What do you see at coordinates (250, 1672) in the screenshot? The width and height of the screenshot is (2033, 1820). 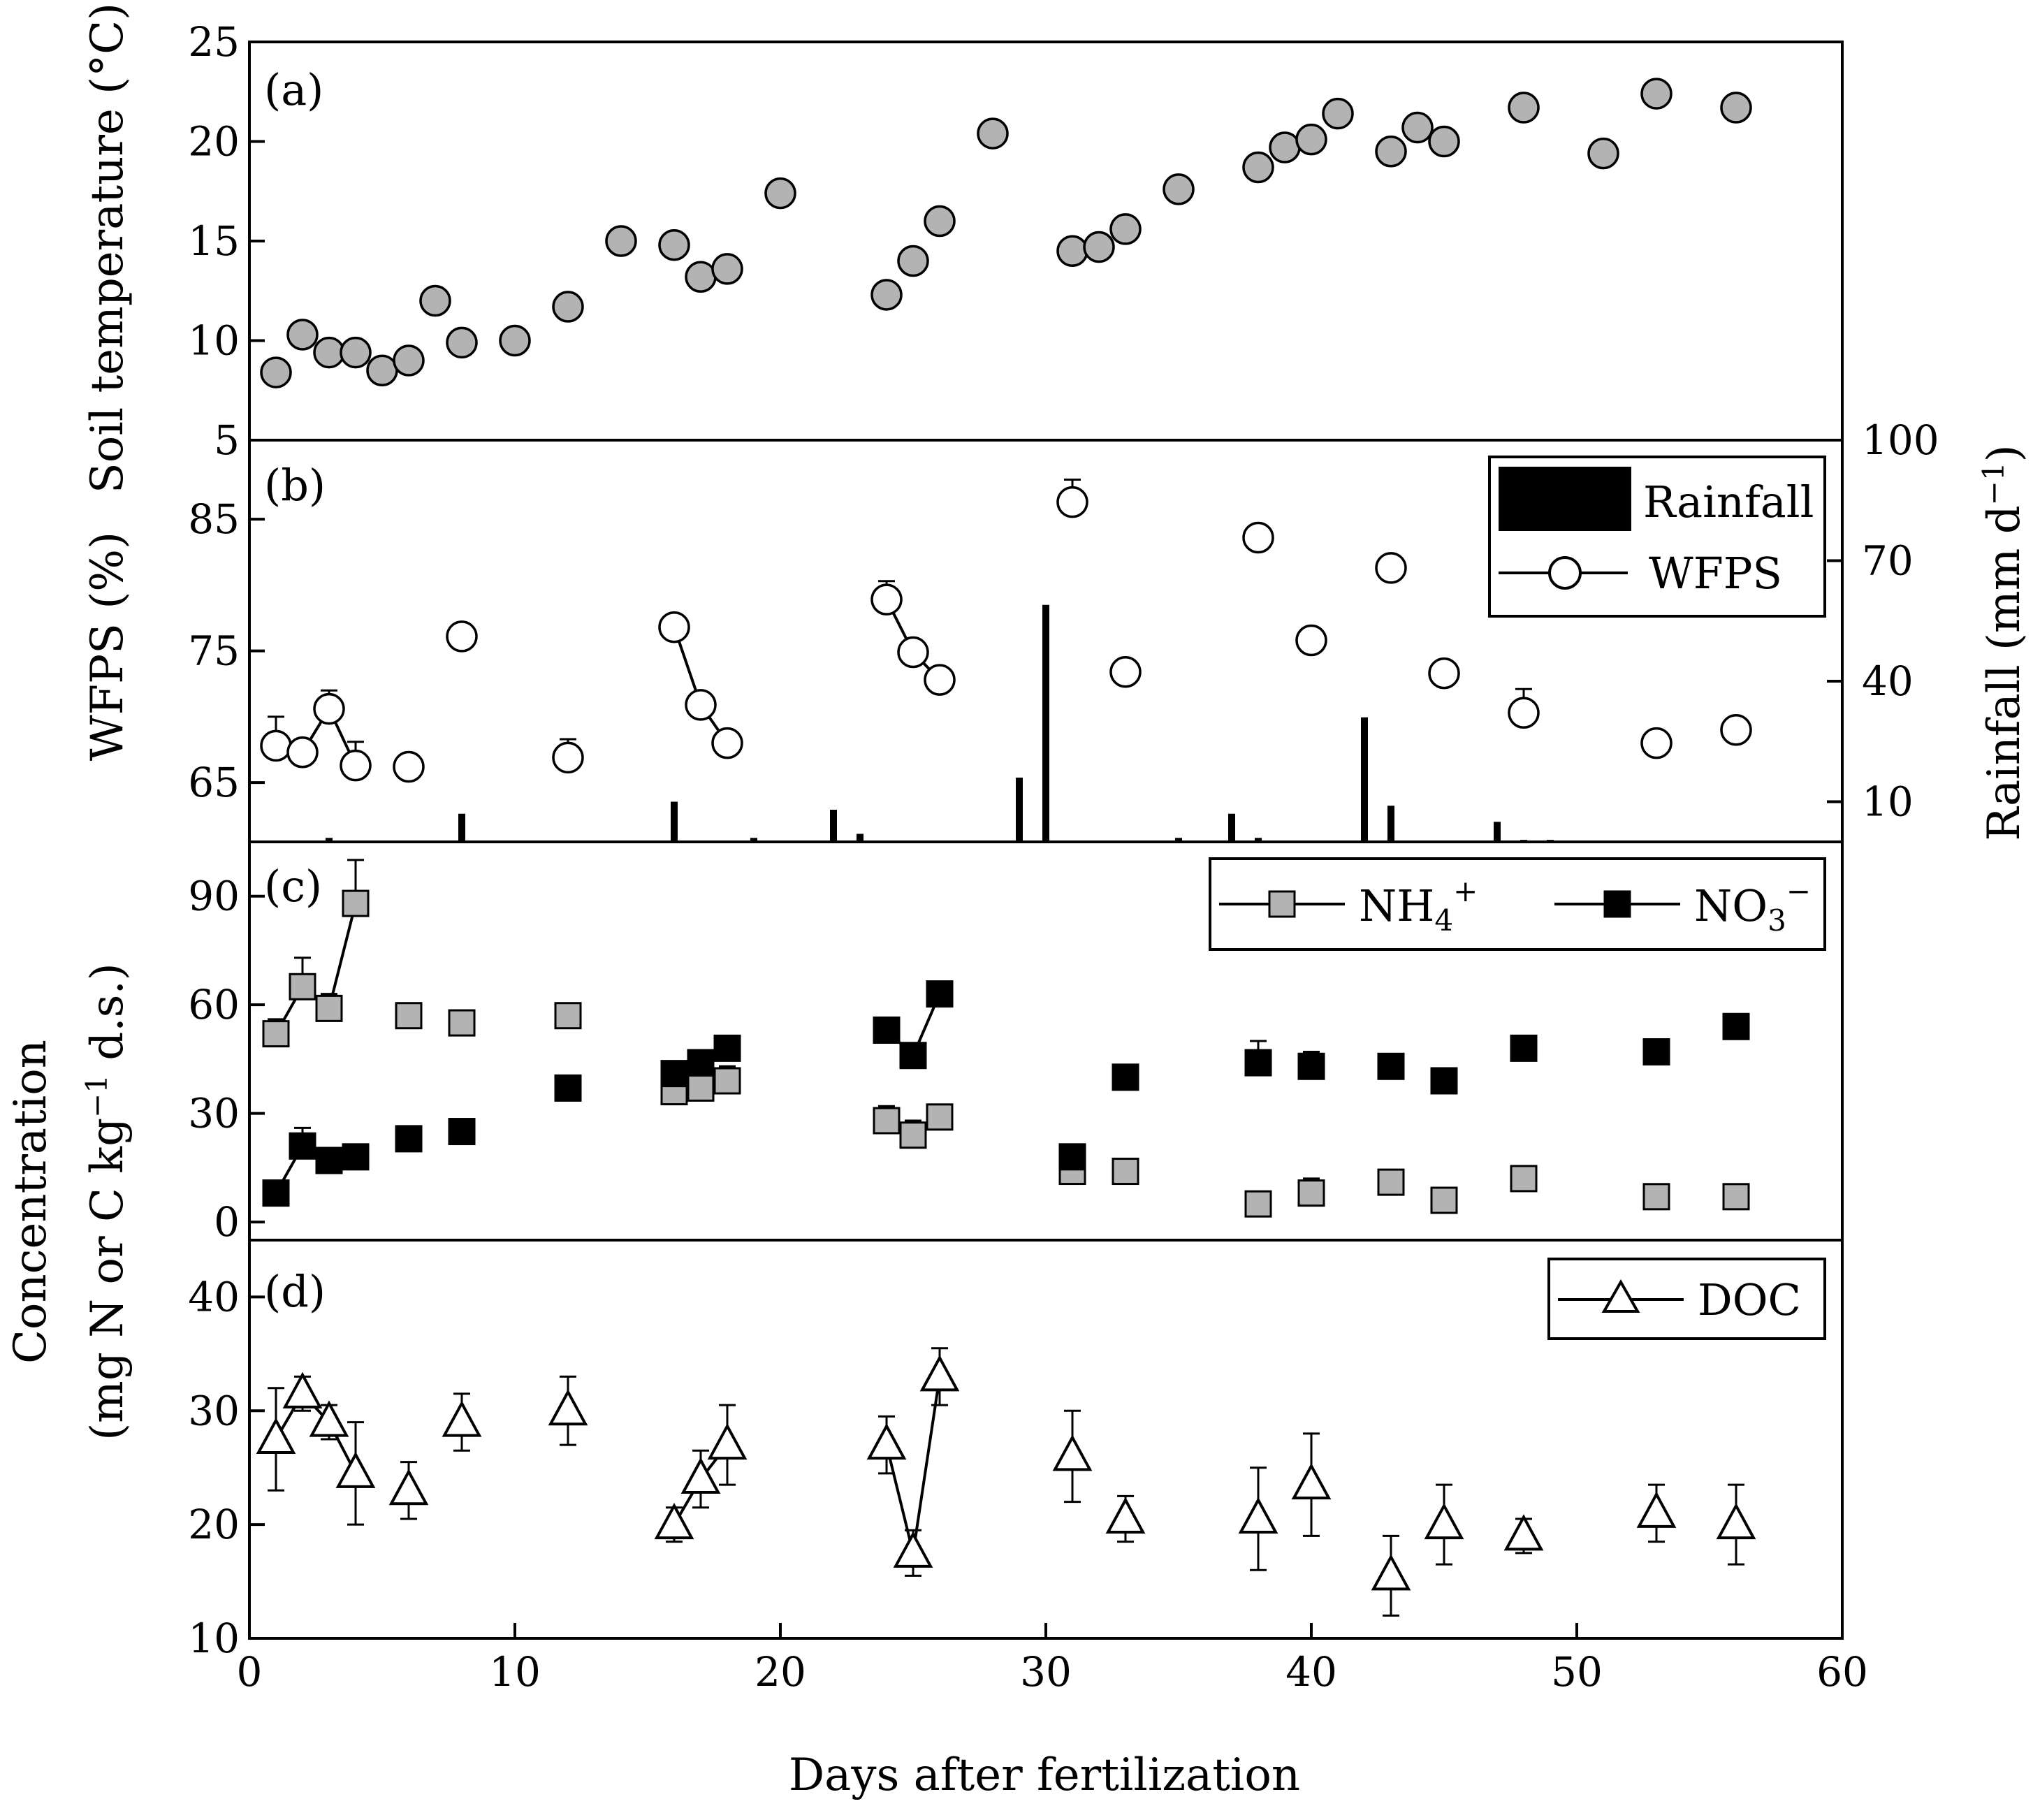 I see `x-tick-label: 0` at bounding box center [250, 1672].